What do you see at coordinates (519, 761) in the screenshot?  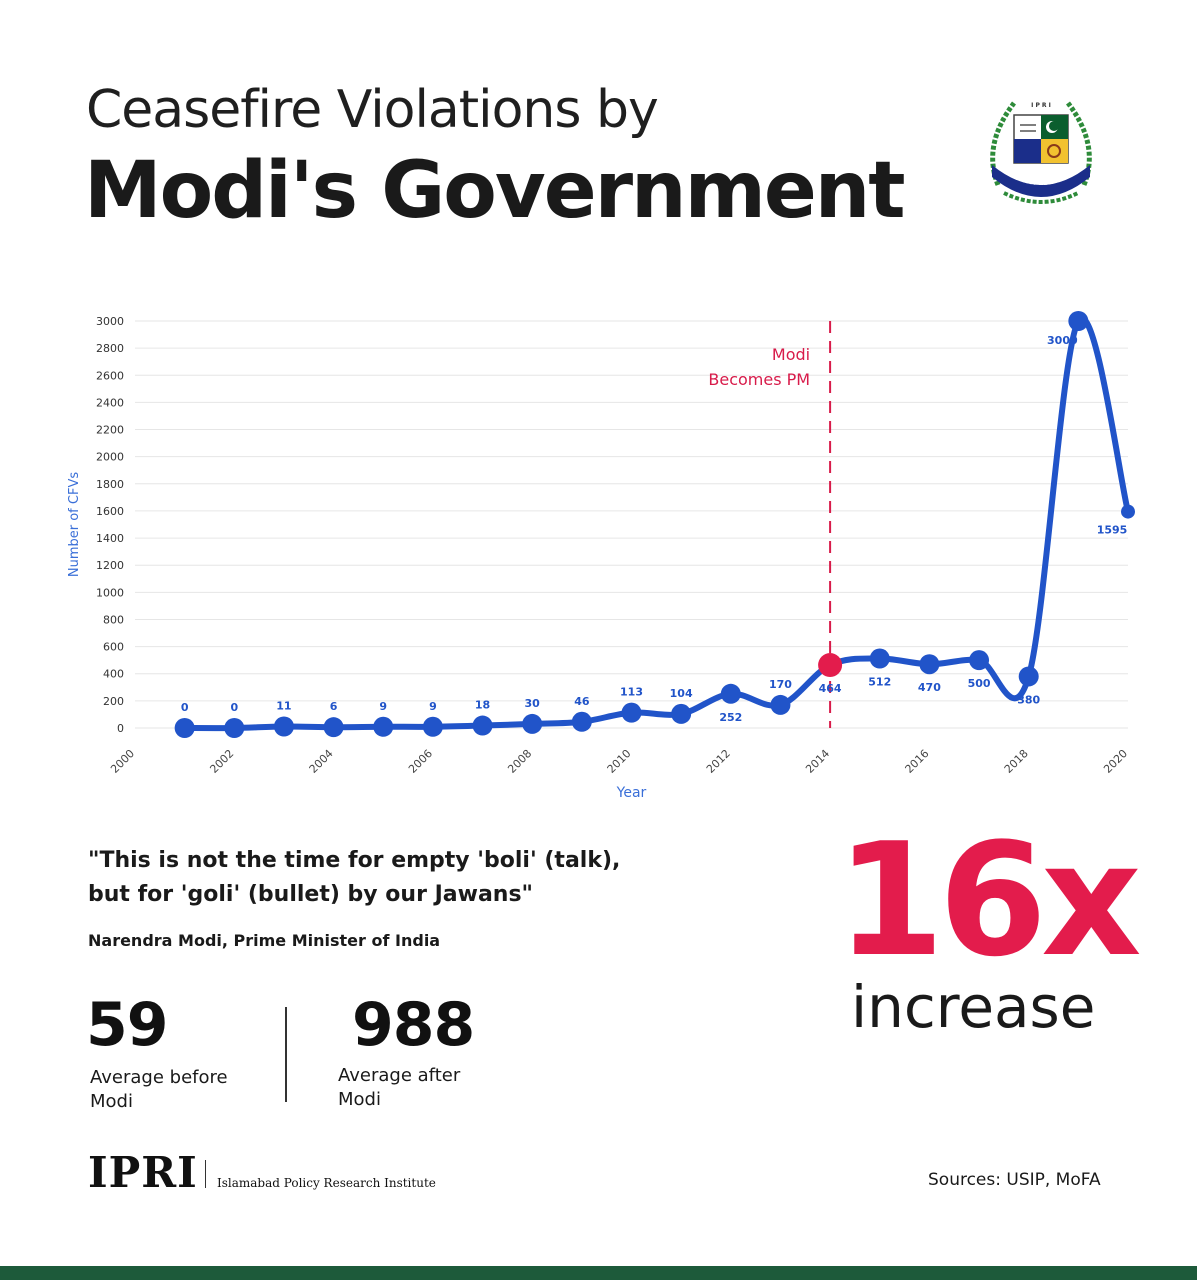 I see `x-tick-label: 2008` at bounding box center [519, 761].